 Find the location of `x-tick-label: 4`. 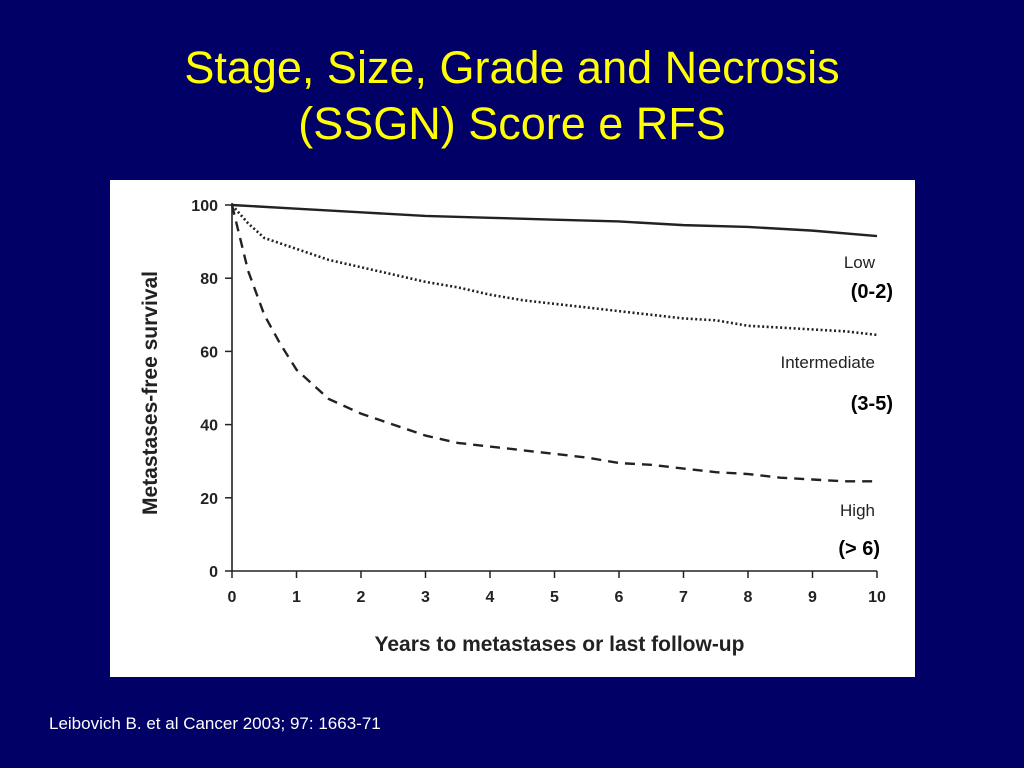

x-tick-label: 4 is located at coordinates (490, 597).